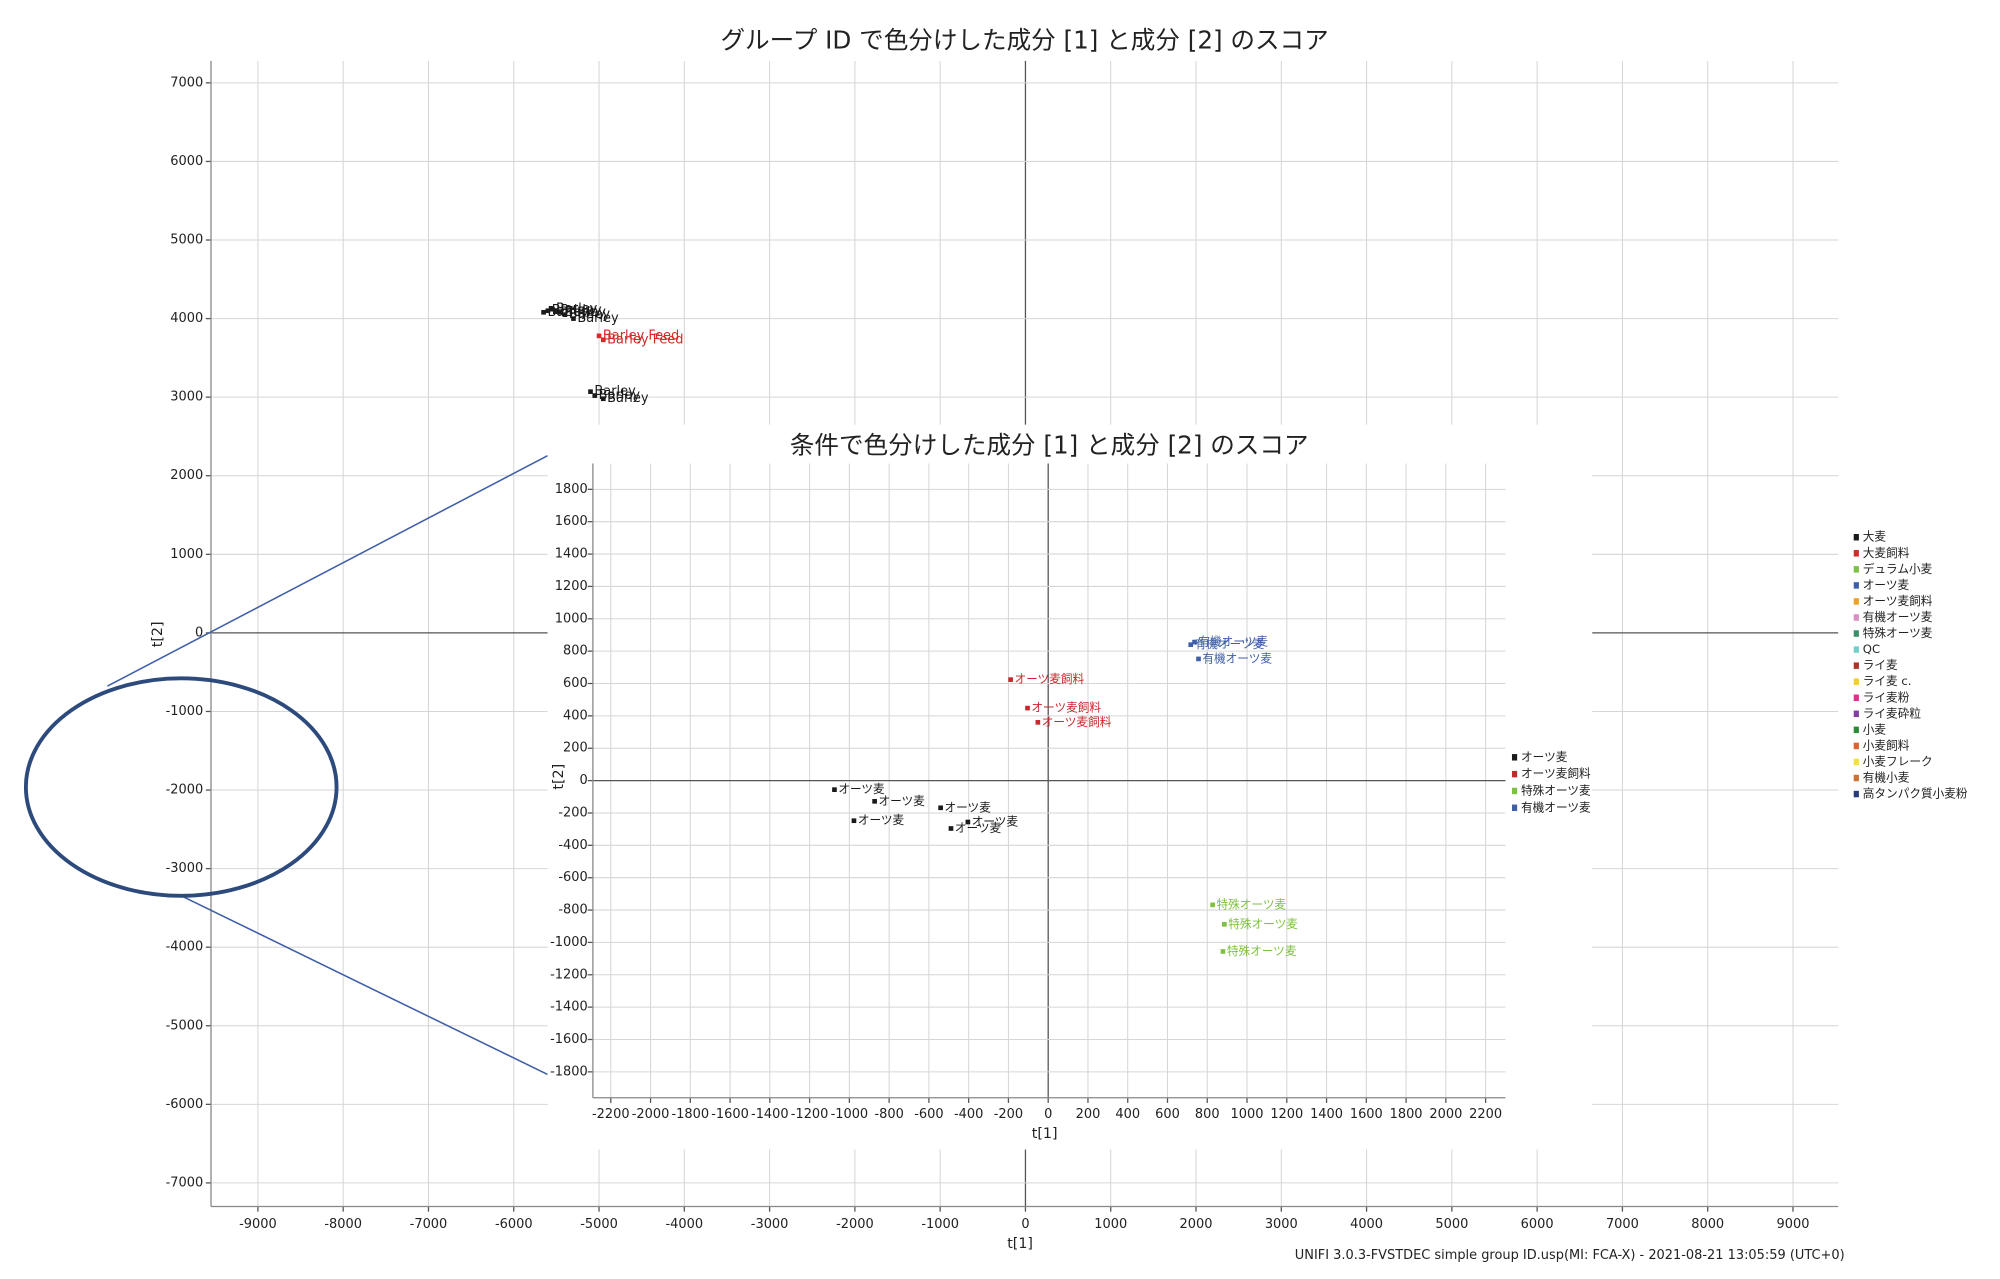 Image resolution: width=2000 pixels, height=1279 pixels. Describe the element at coordinates (1406, 1114) in the screenshot. I see `x-tick-label: 1800` at that location.